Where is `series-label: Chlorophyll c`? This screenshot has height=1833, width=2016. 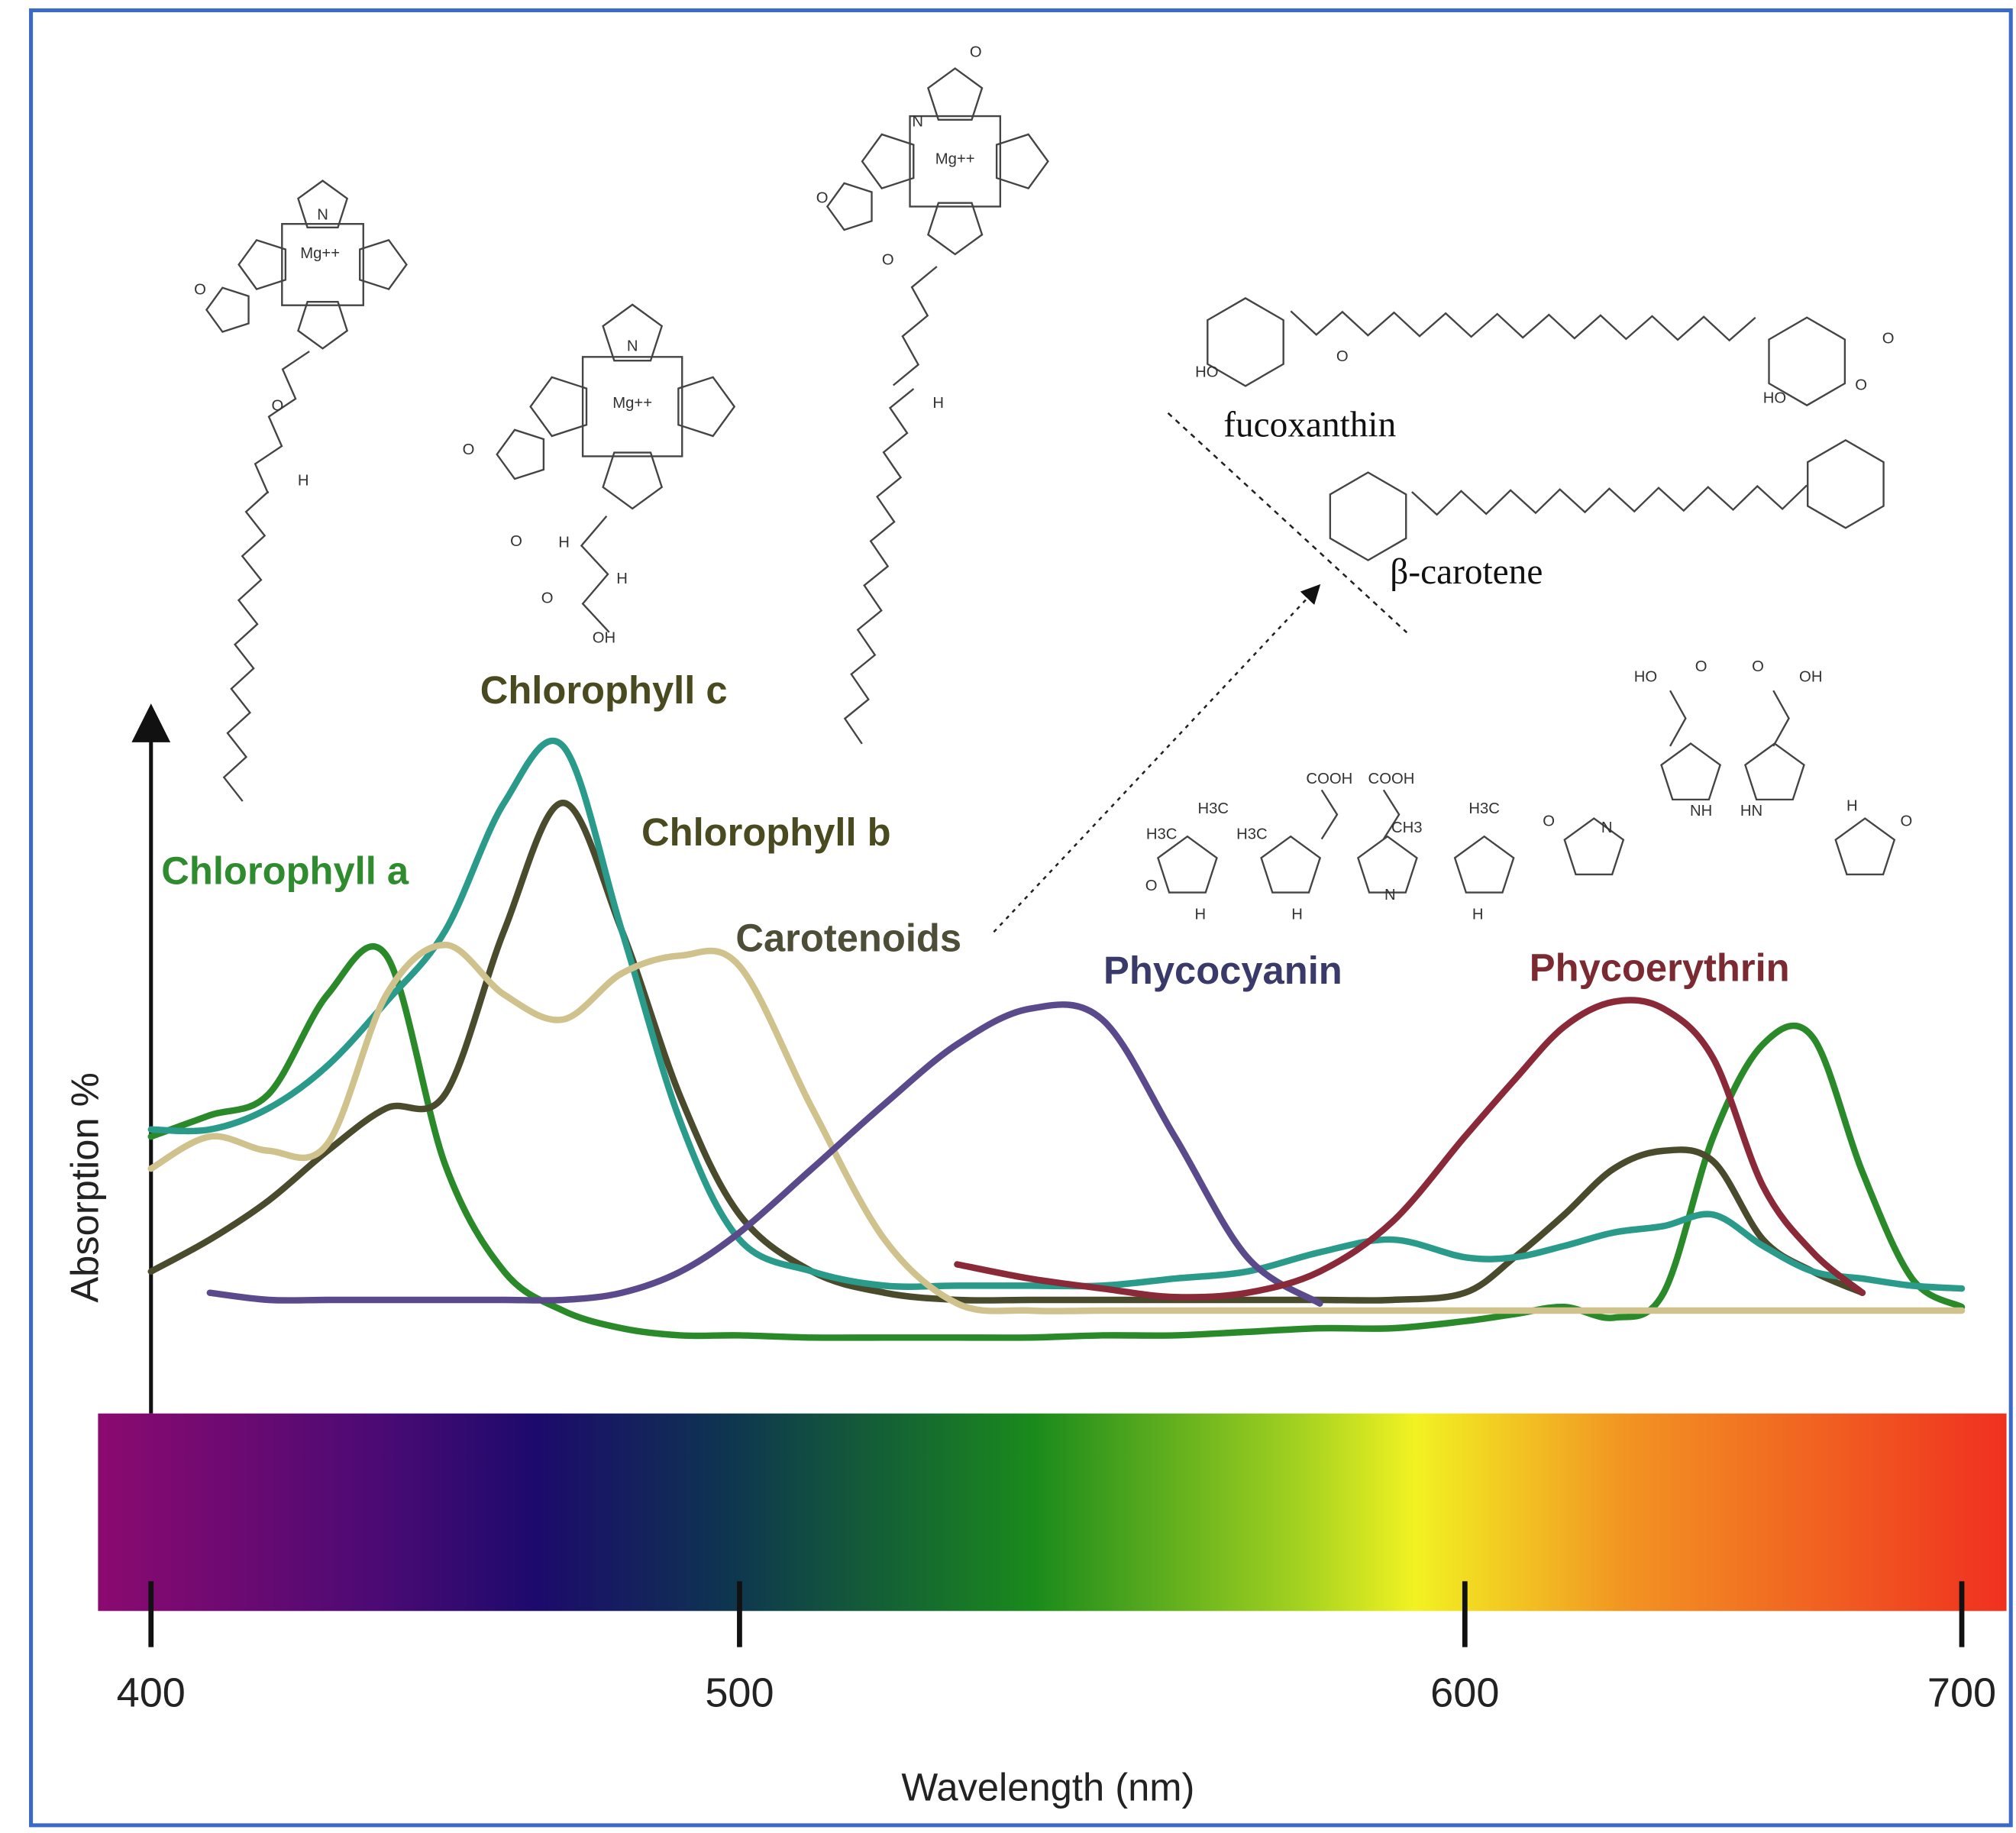
series-label: Chlorophyll c is located at coordinates (604, 690).